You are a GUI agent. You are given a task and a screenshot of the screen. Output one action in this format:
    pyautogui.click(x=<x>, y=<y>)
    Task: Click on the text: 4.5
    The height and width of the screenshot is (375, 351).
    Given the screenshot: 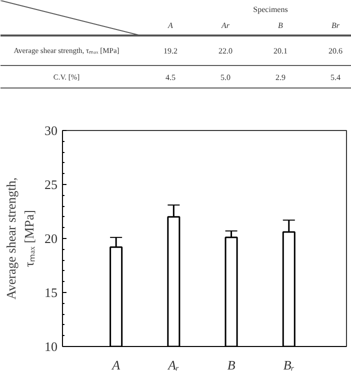 What is the action you would take?
    pyautogui.click(x=171, y=77)
    